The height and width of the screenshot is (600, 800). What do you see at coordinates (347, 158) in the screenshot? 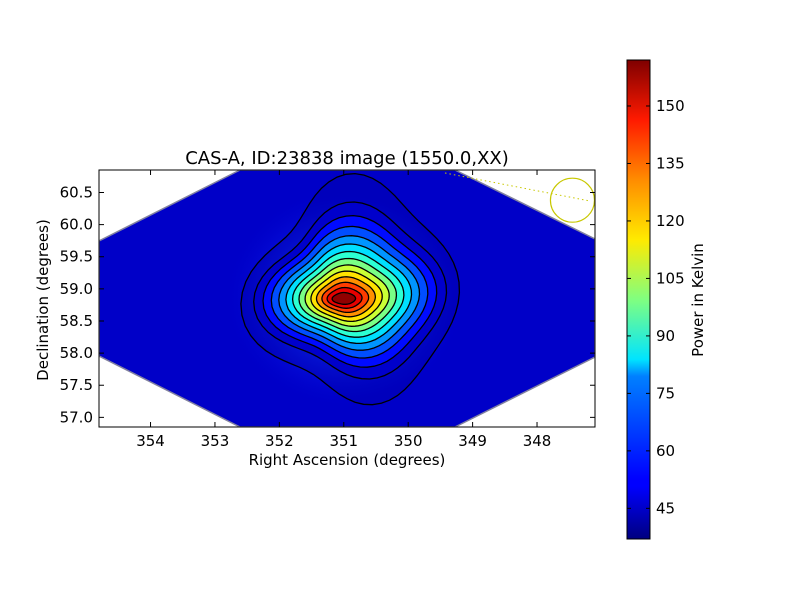
I see `chart-title: CAS-A, ID:23838 image (1550.0,XX)` at bounding box center [347, 158].